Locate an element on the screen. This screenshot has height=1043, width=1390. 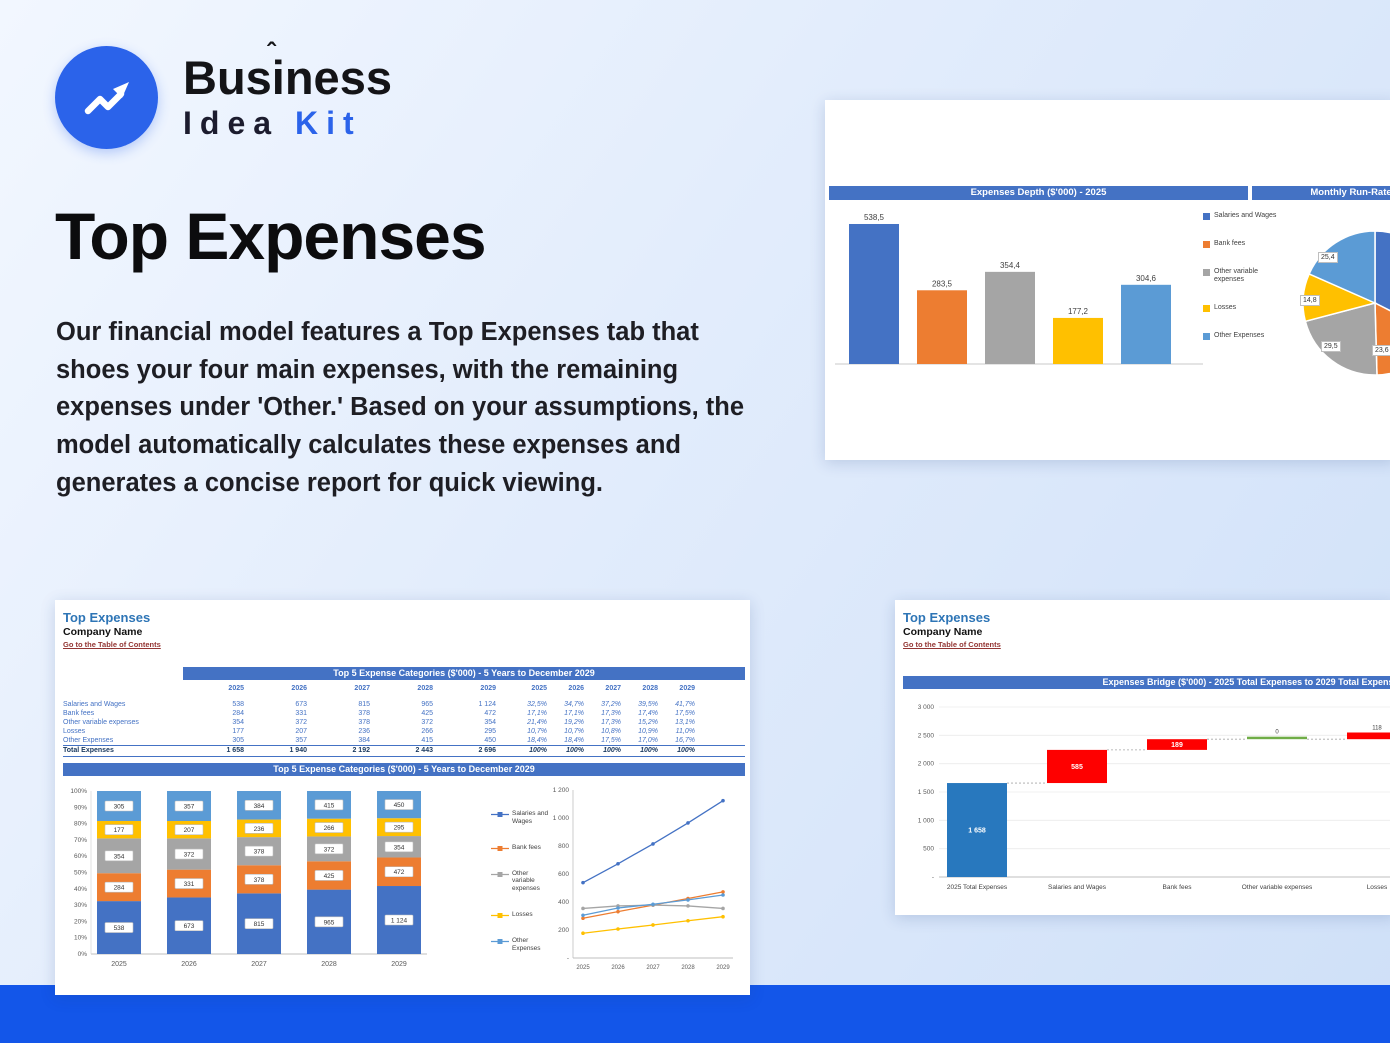
logo-icon is located at coordinates (106, 97).